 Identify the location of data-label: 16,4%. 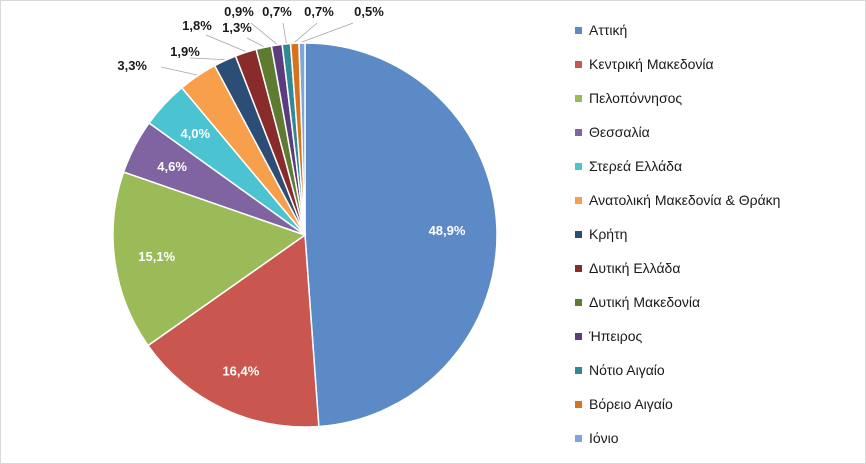
(240, 370).